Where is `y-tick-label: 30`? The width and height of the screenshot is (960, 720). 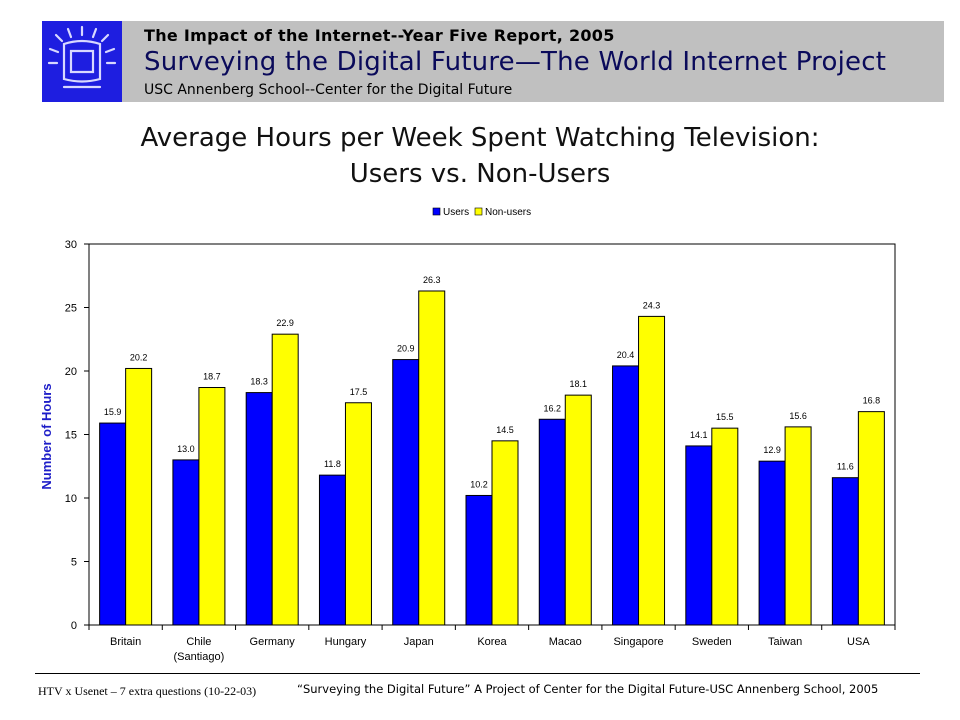
y-tick-label: 30 is located at coordinates (71, 245).